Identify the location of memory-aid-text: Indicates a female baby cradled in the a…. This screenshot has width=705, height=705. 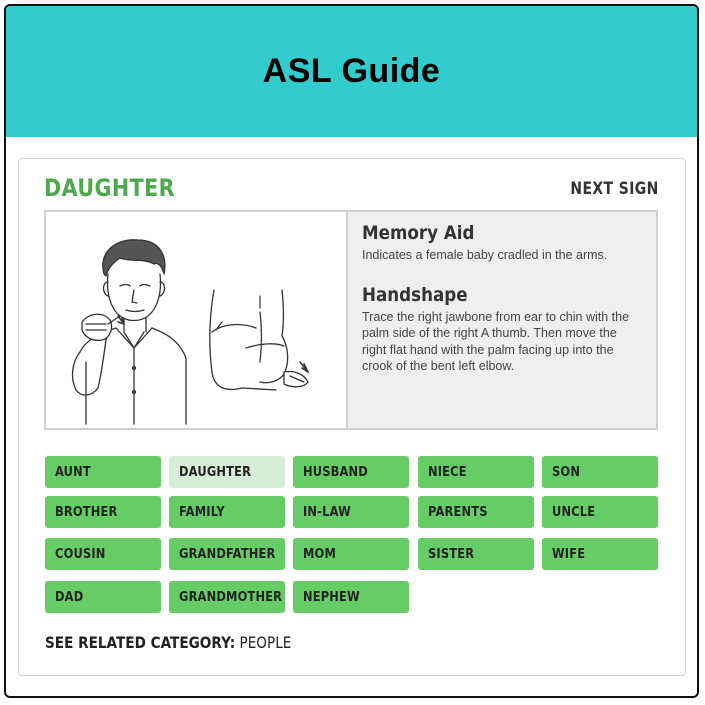
(485, 255).